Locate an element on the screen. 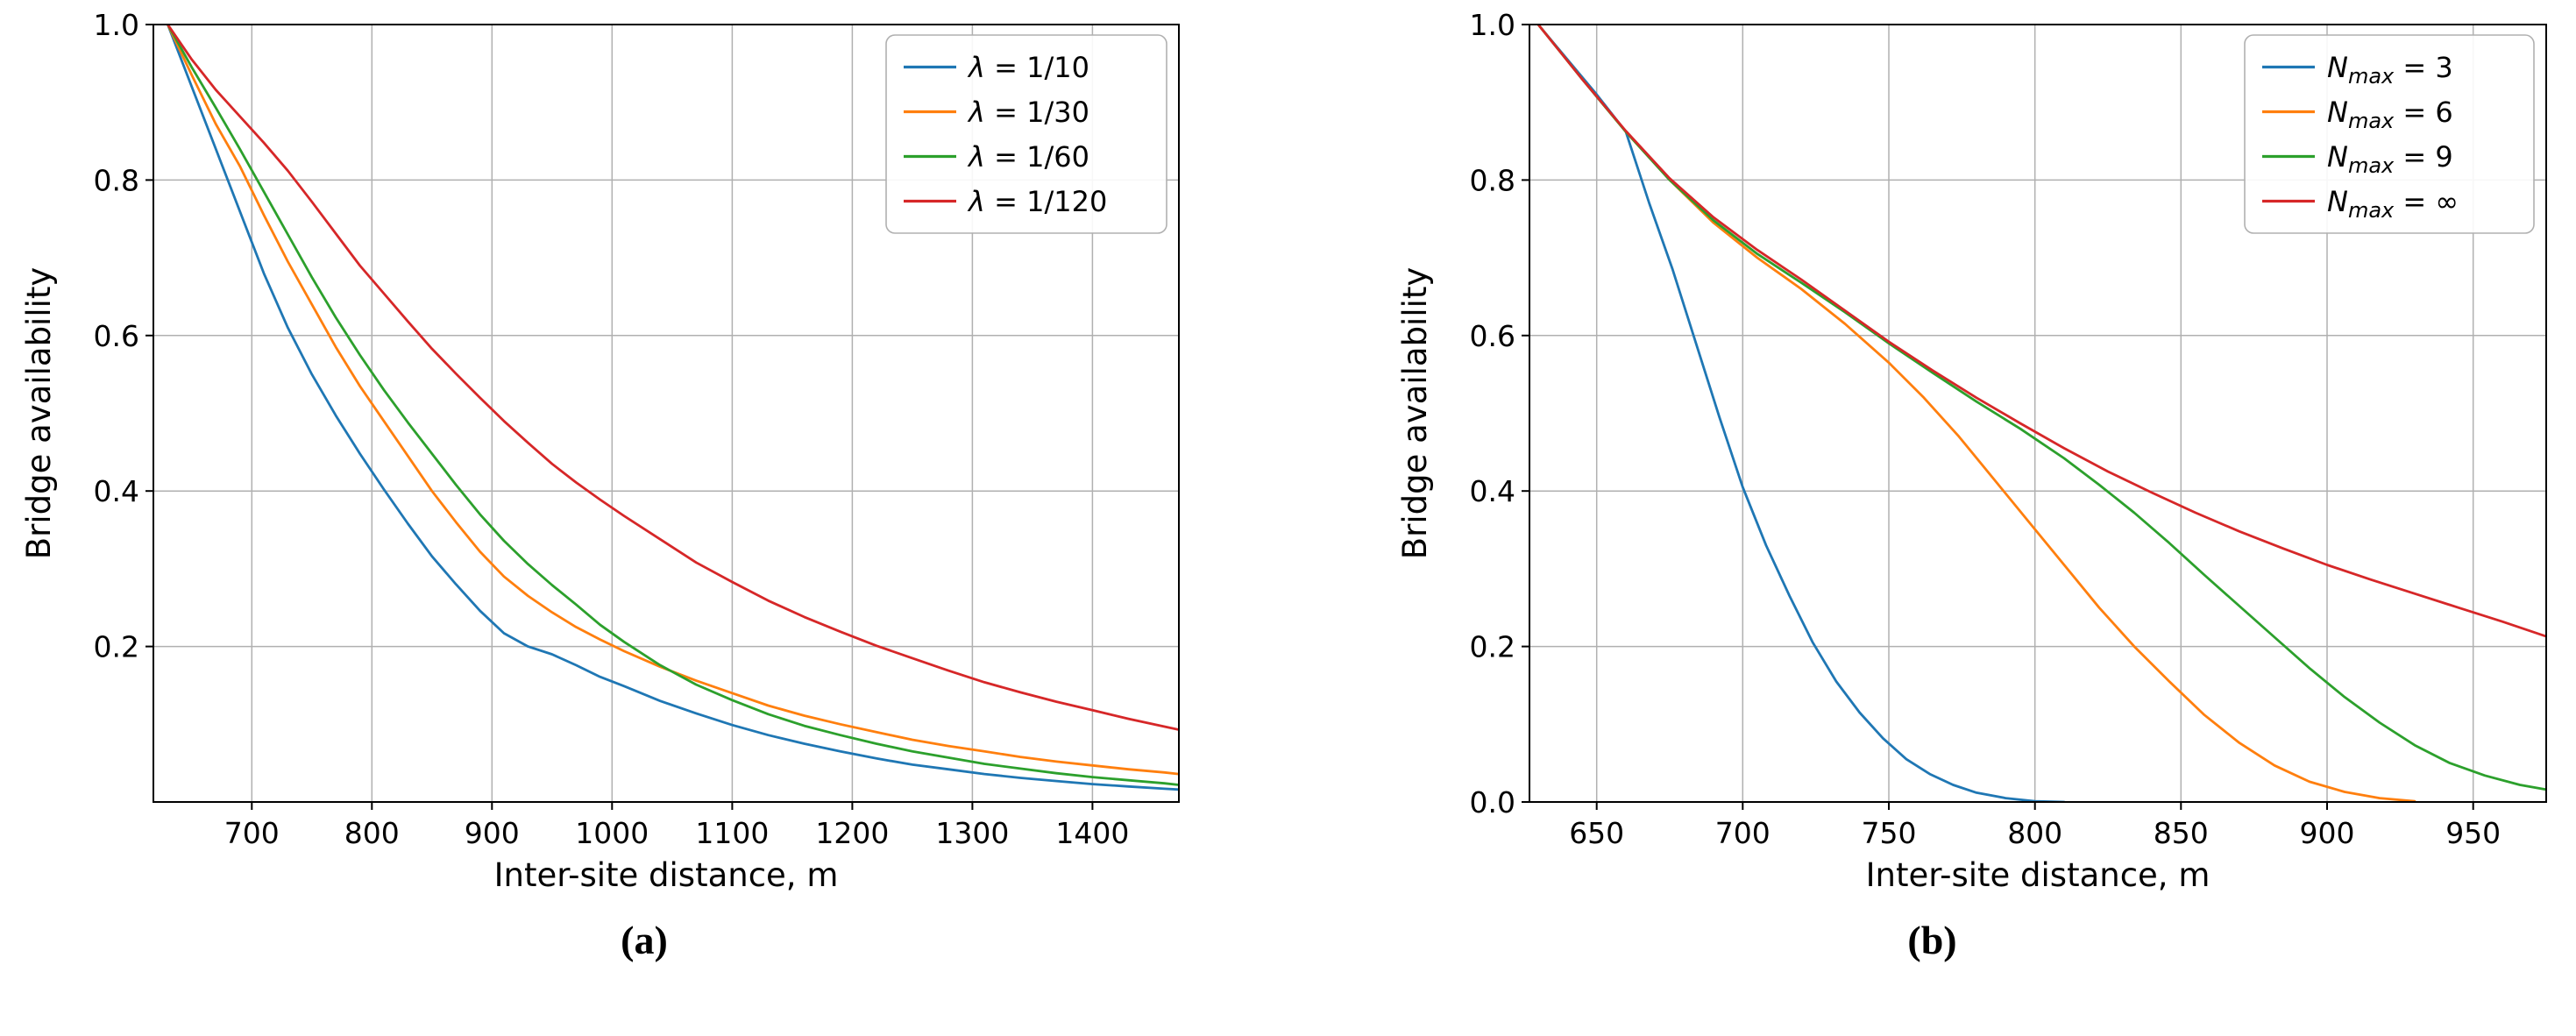 The image size is (2576, 1036). y-tick-label: 0.0 is located at coordinates (1492, 802).